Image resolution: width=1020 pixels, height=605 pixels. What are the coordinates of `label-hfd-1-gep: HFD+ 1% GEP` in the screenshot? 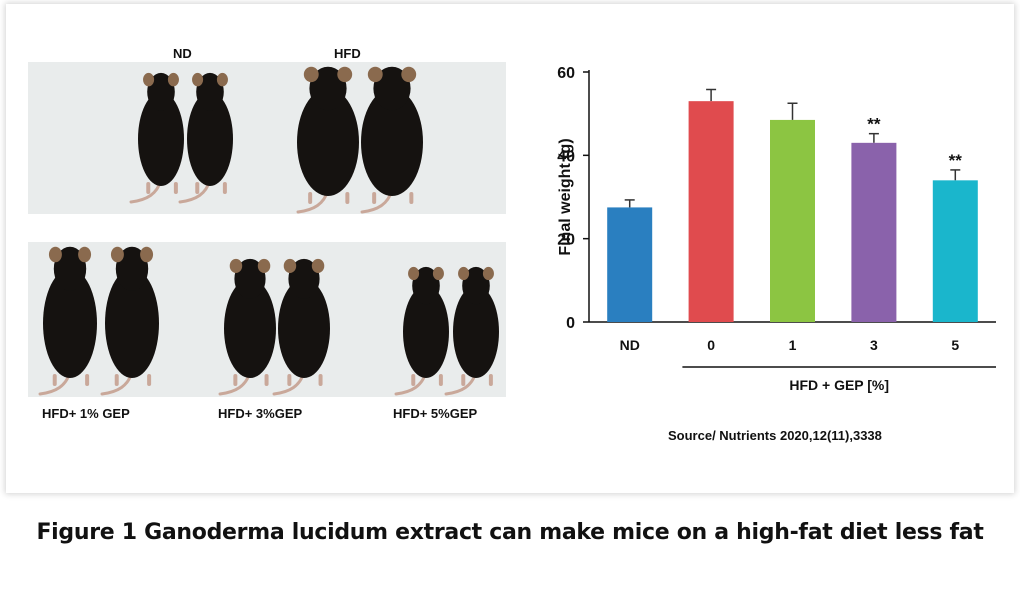 It's located at (86, 413).